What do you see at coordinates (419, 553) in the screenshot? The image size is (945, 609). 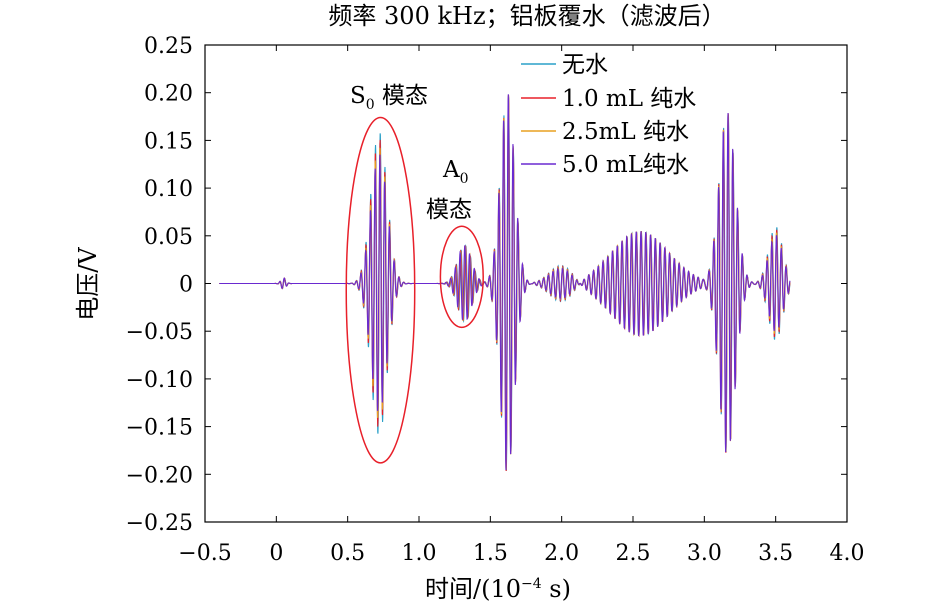 I see `x-tick-label: 1.0` at bounding box center [419, 553].